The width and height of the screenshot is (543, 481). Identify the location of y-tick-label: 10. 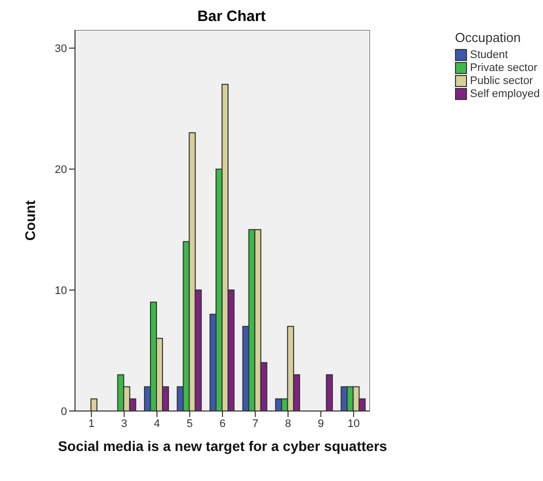
(60, 290).